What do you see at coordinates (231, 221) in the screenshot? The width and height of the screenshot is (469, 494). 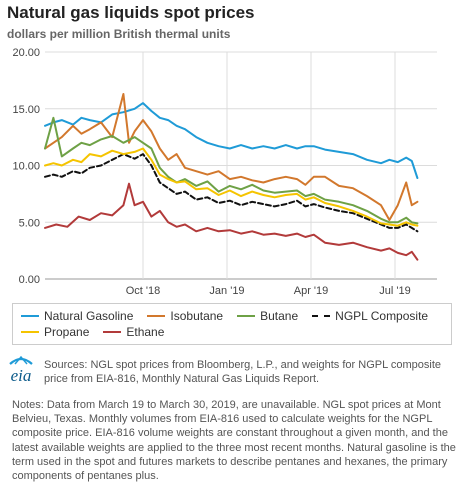 I see `series-line-ethane` at bounding box center [231, 221].